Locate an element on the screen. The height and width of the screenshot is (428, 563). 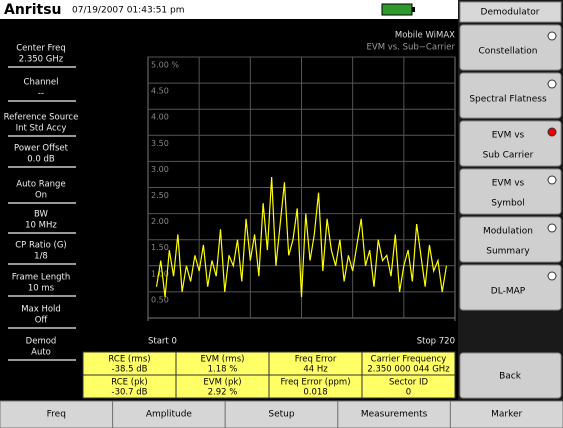
parameter-value: Int Std Accy is located at coordinates (41, 129).